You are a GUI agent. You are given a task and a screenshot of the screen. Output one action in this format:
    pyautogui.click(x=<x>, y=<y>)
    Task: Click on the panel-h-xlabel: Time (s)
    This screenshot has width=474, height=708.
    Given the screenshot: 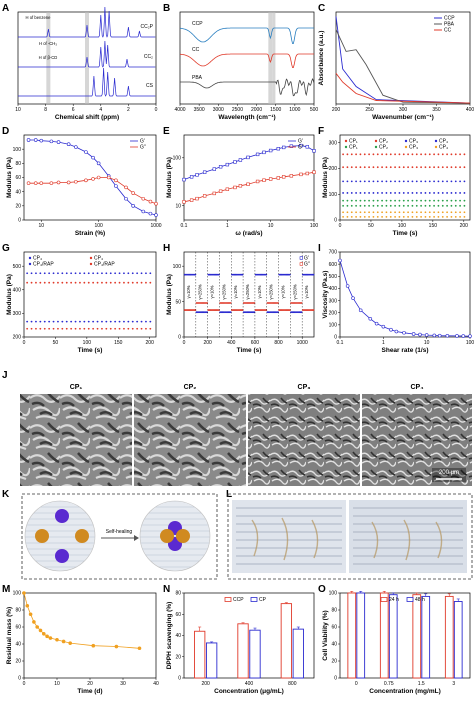 What is the action you would take?
    pyautogui.click(x=249, y=350)
    